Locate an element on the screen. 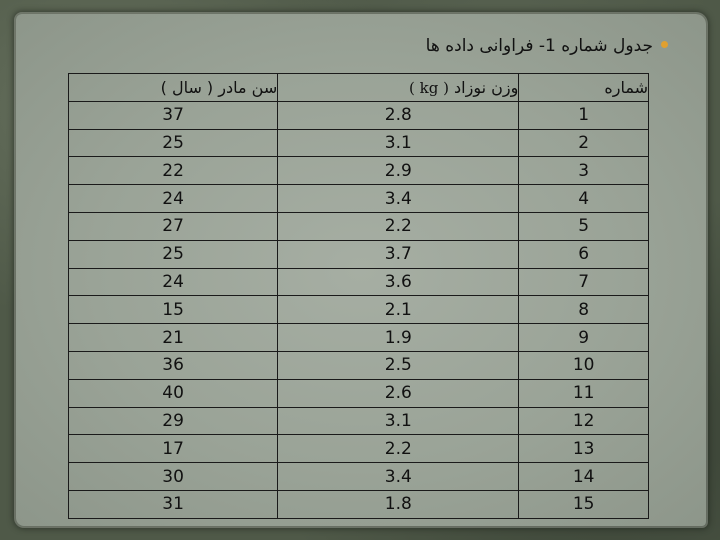  cell-baby-weight: 3.6 is located at coordinates (398, 282).